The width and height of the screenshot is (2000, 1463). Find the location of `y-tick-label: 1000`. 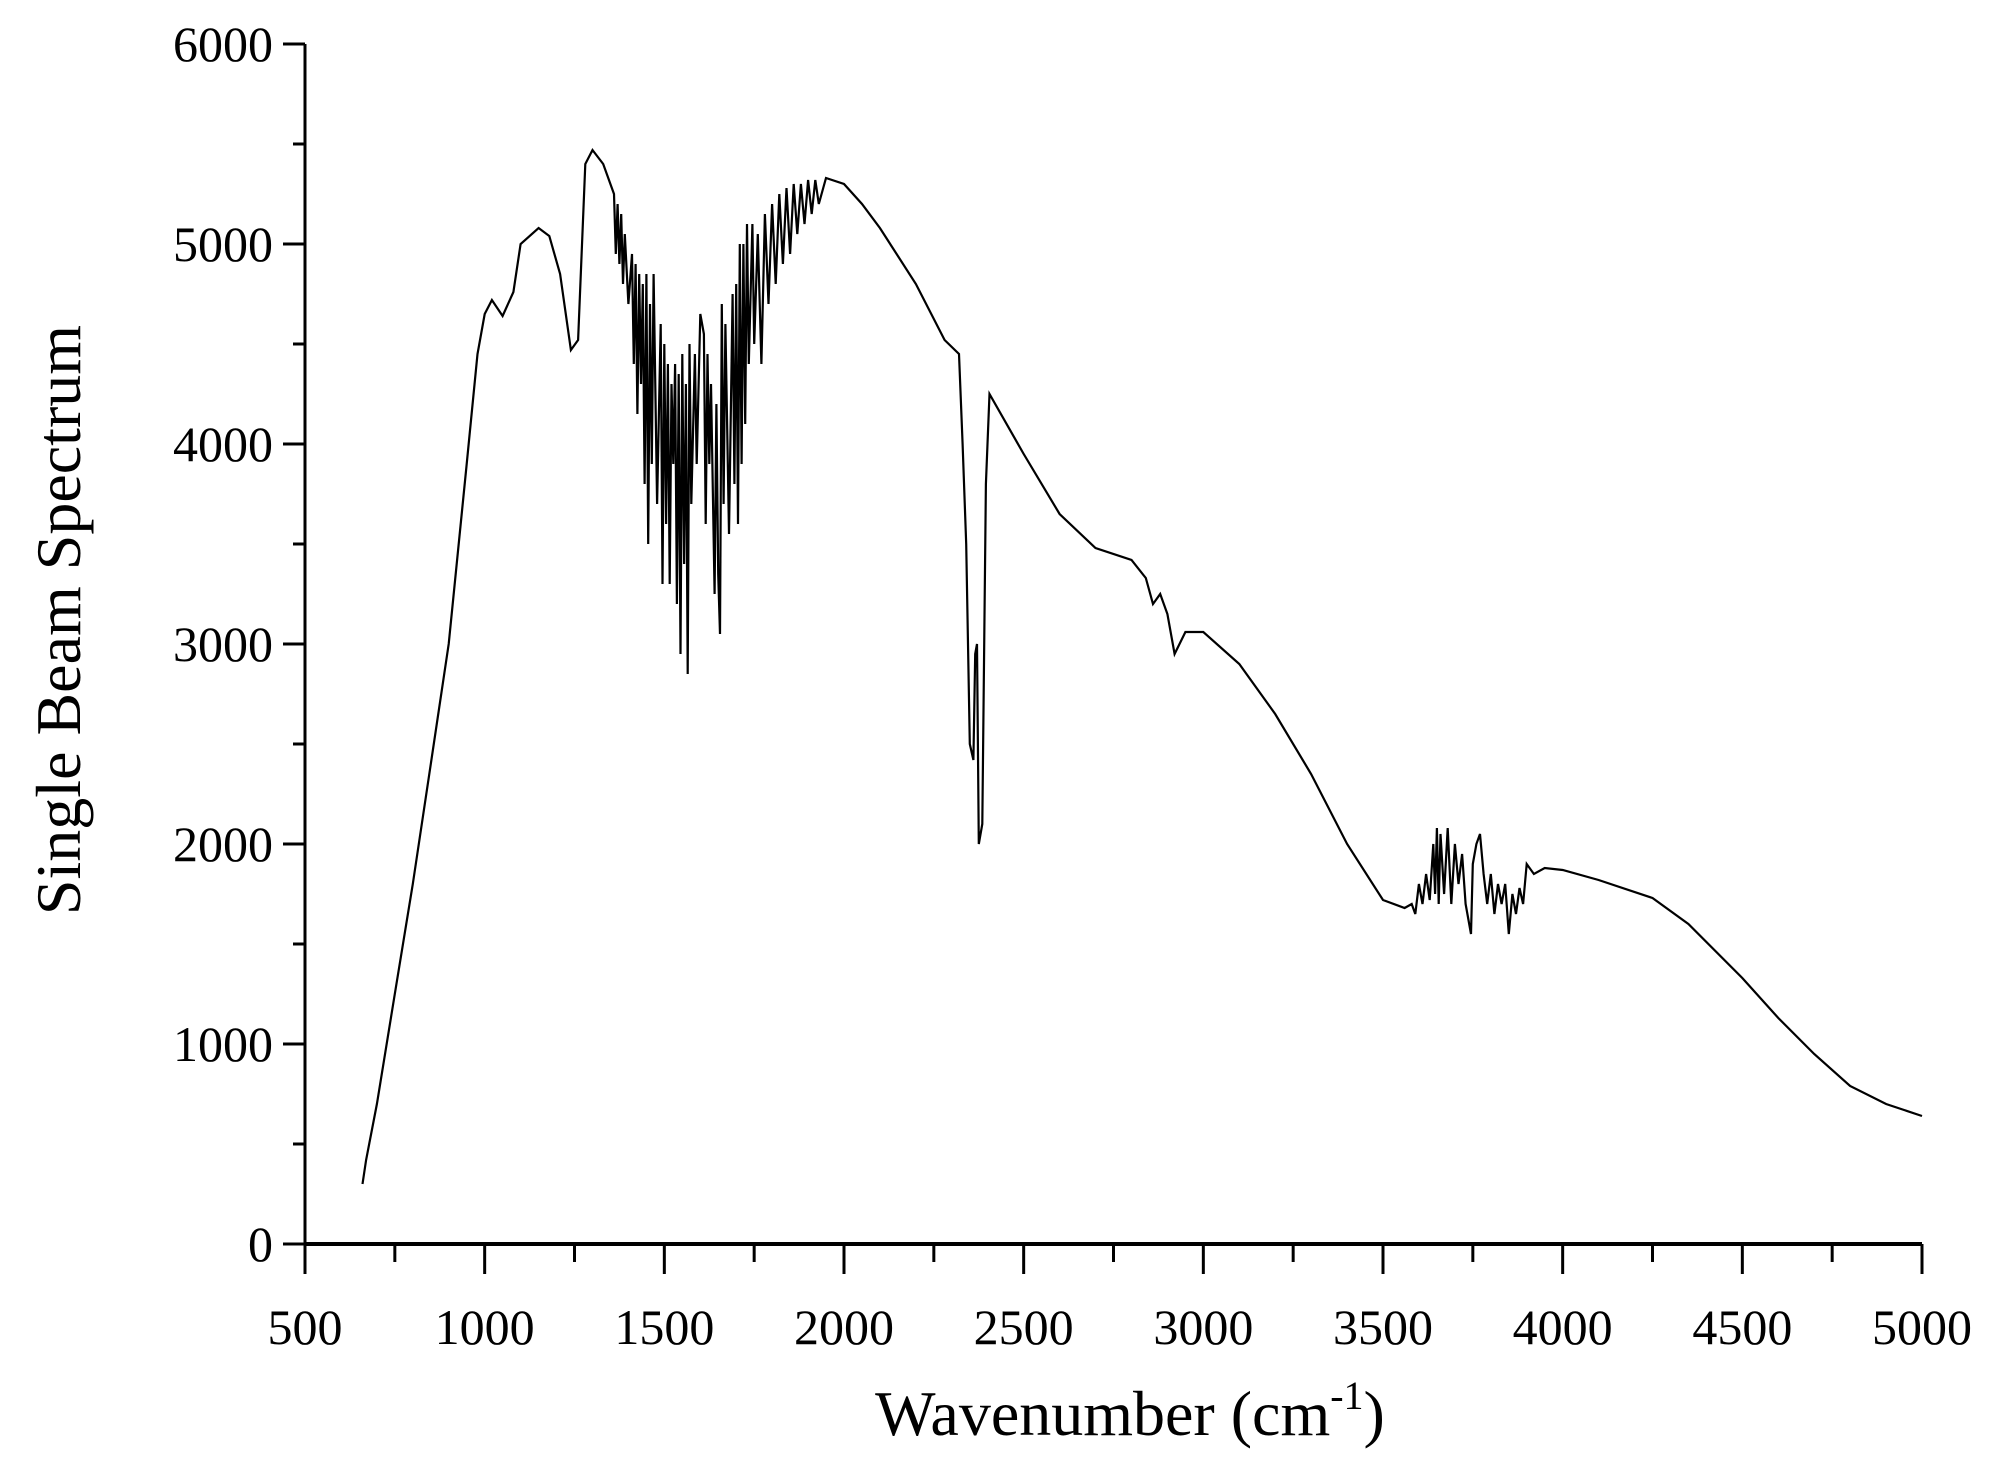

y-tick-label: 1000 is located at coordinates (223, 1044).